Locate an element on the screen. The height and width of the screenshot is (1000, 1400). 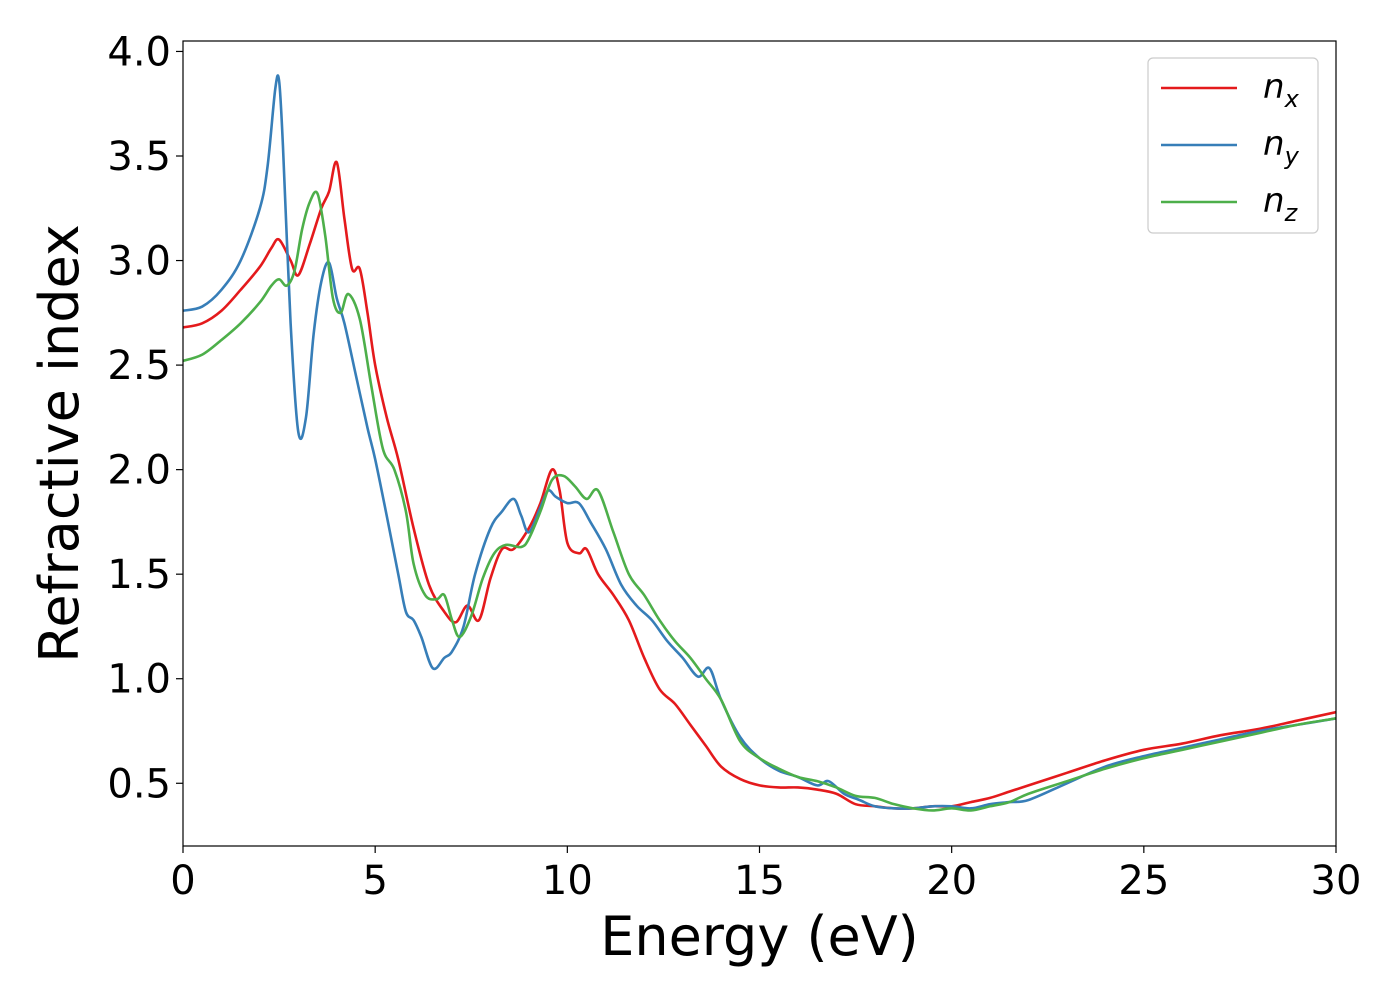
y-tick-label: 2.5 is located at coordinates (139, 366).